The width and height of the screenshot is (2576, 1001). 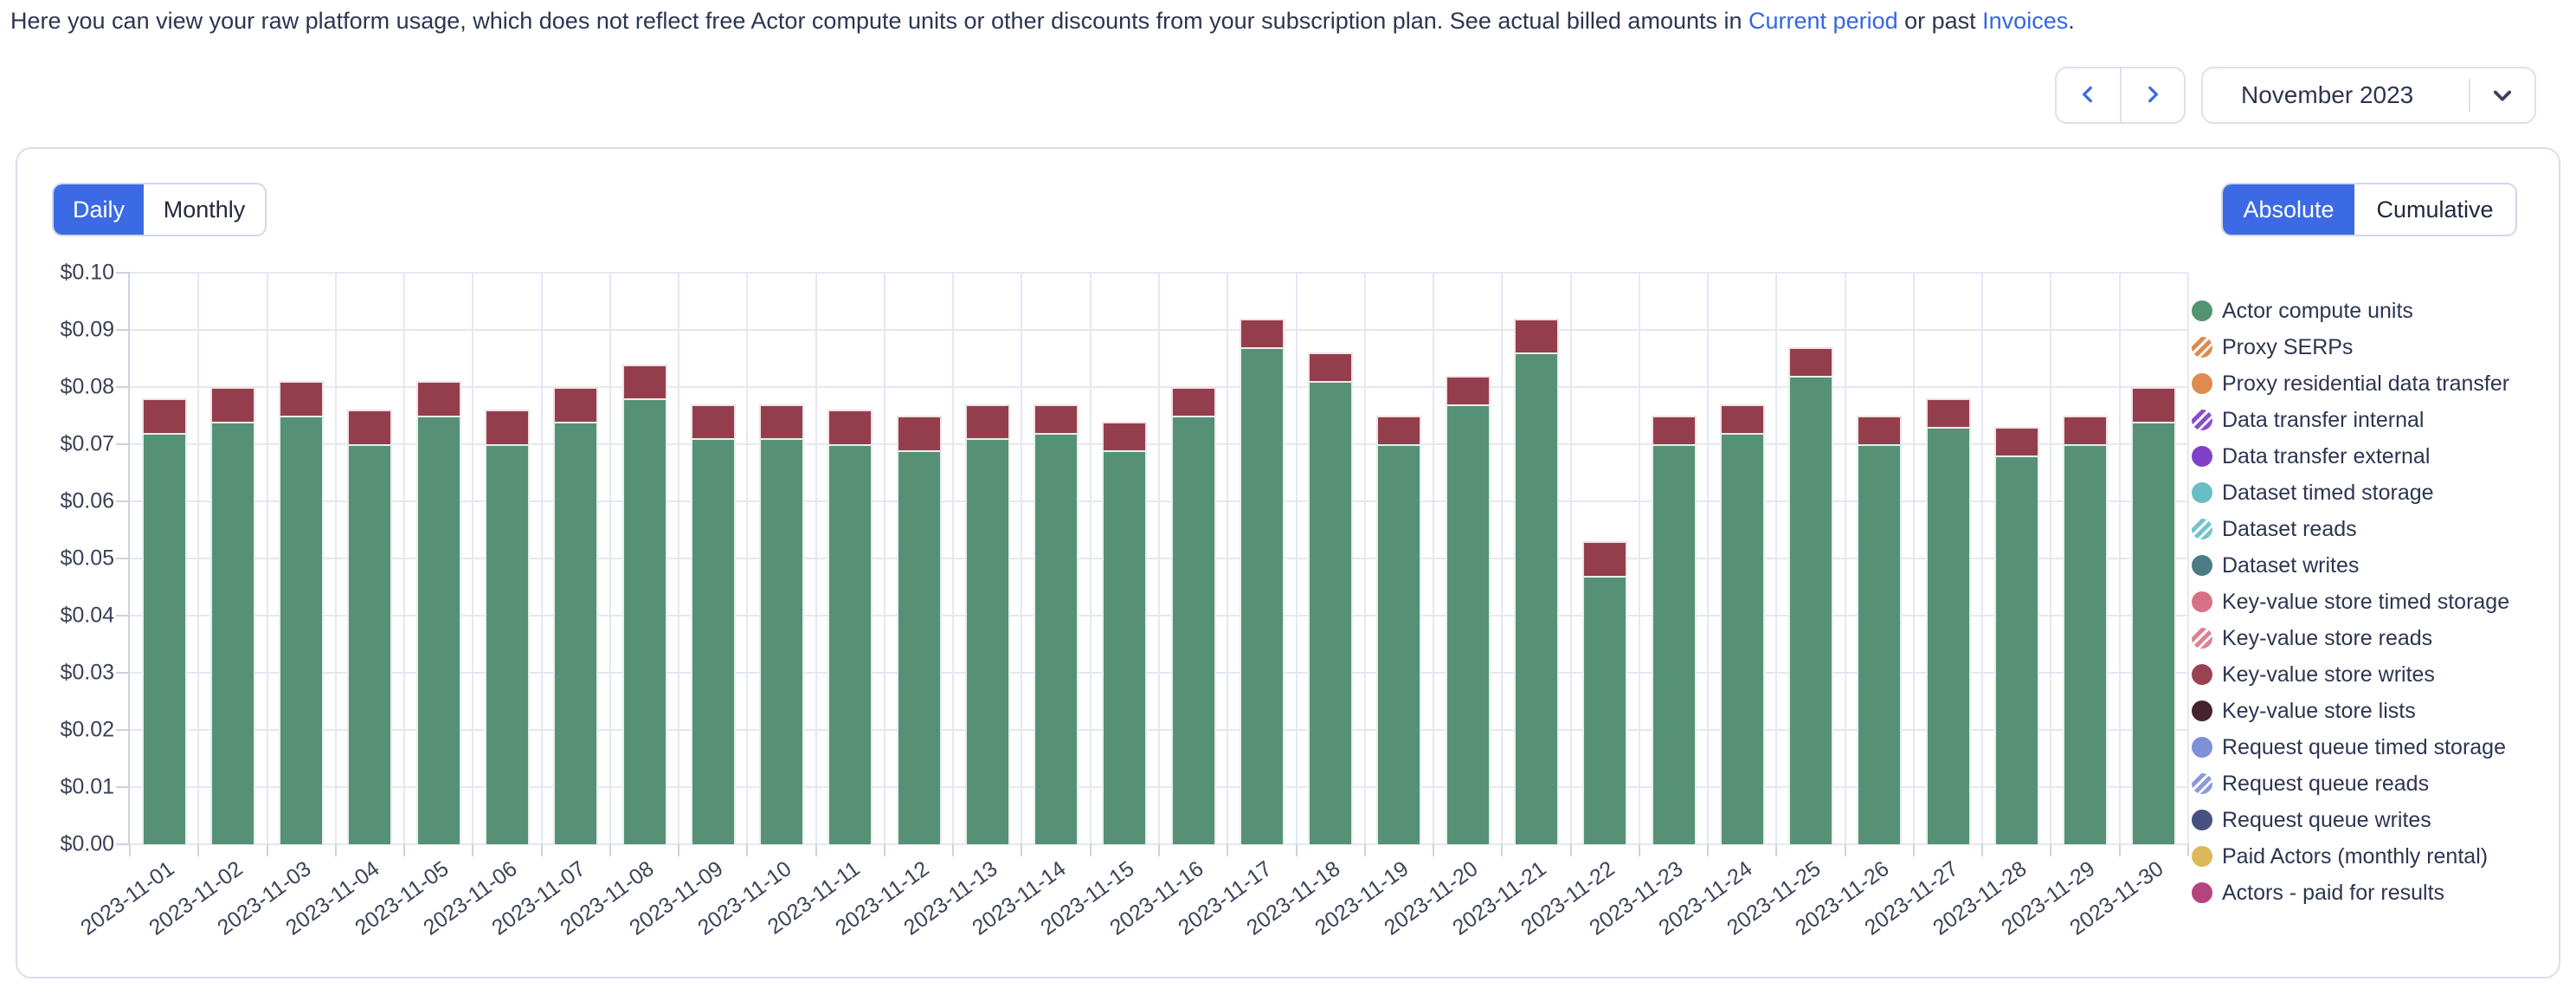 What do you see at coordinates (2373, 383) in the screenshot?
I see `legend-item-proxy-residential-data-transfer: Proxy residential data transfer` at bounding box center [2373, 383].